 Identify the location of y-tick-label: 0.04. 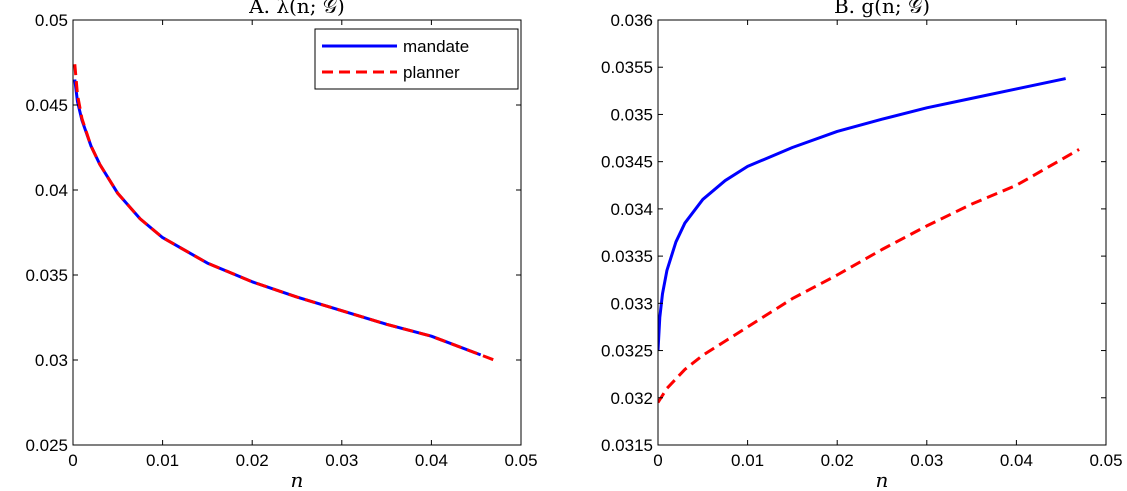
(51, 190).